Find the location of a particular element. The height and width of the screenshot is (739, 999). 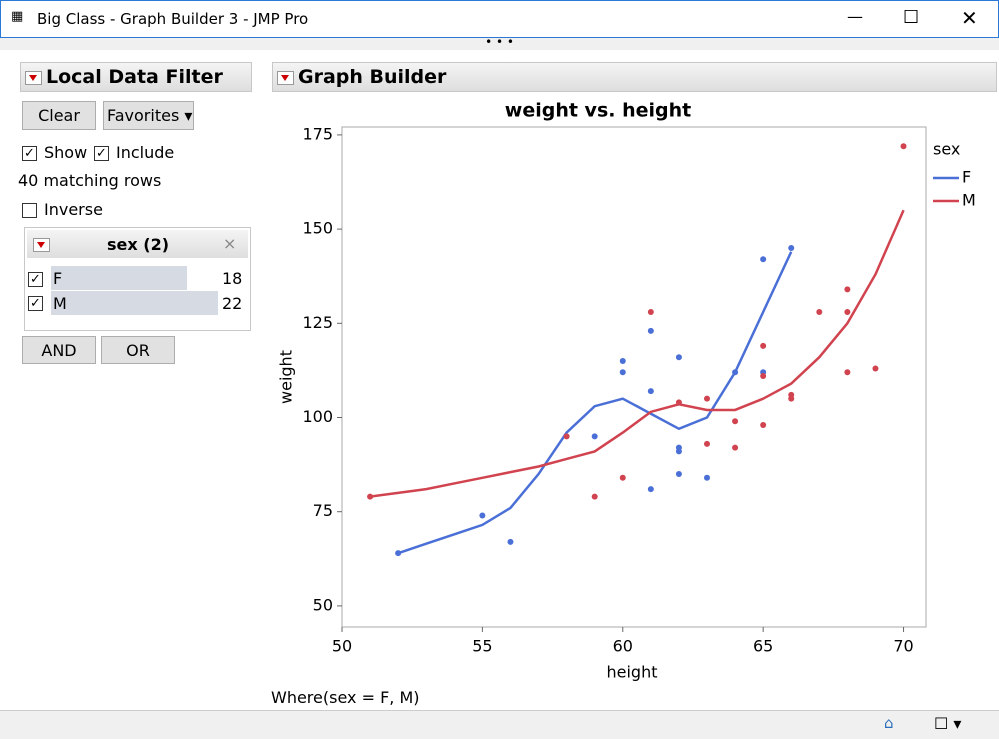

graph-title: Graph Builder is located at coordinates (372, 77).